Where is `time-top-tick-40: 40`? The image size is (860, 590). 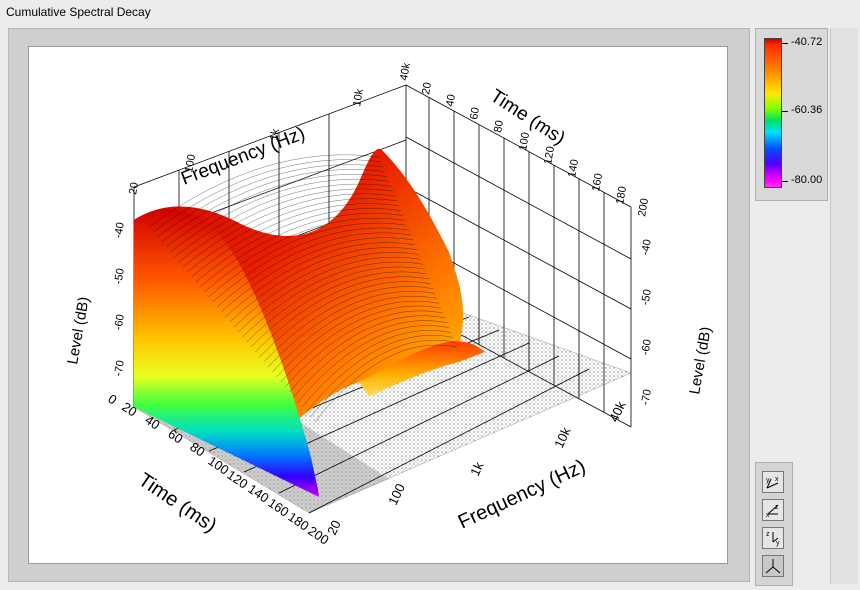
time-top-tick-40: 40 is located at coordinates (451, 100).